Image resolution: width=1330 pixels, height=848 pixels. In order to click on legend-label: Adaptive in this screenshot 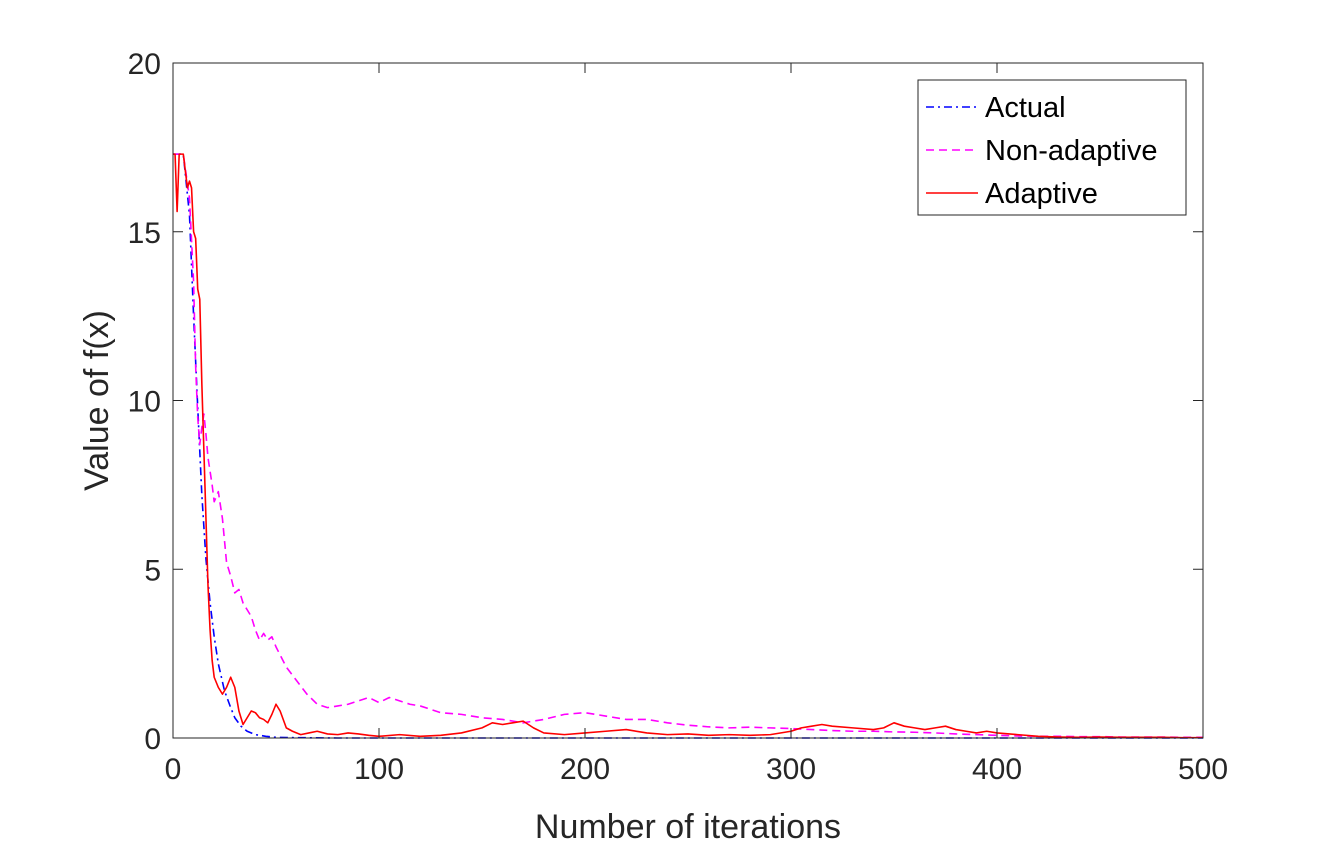, I will do `click(1041, 194)`.